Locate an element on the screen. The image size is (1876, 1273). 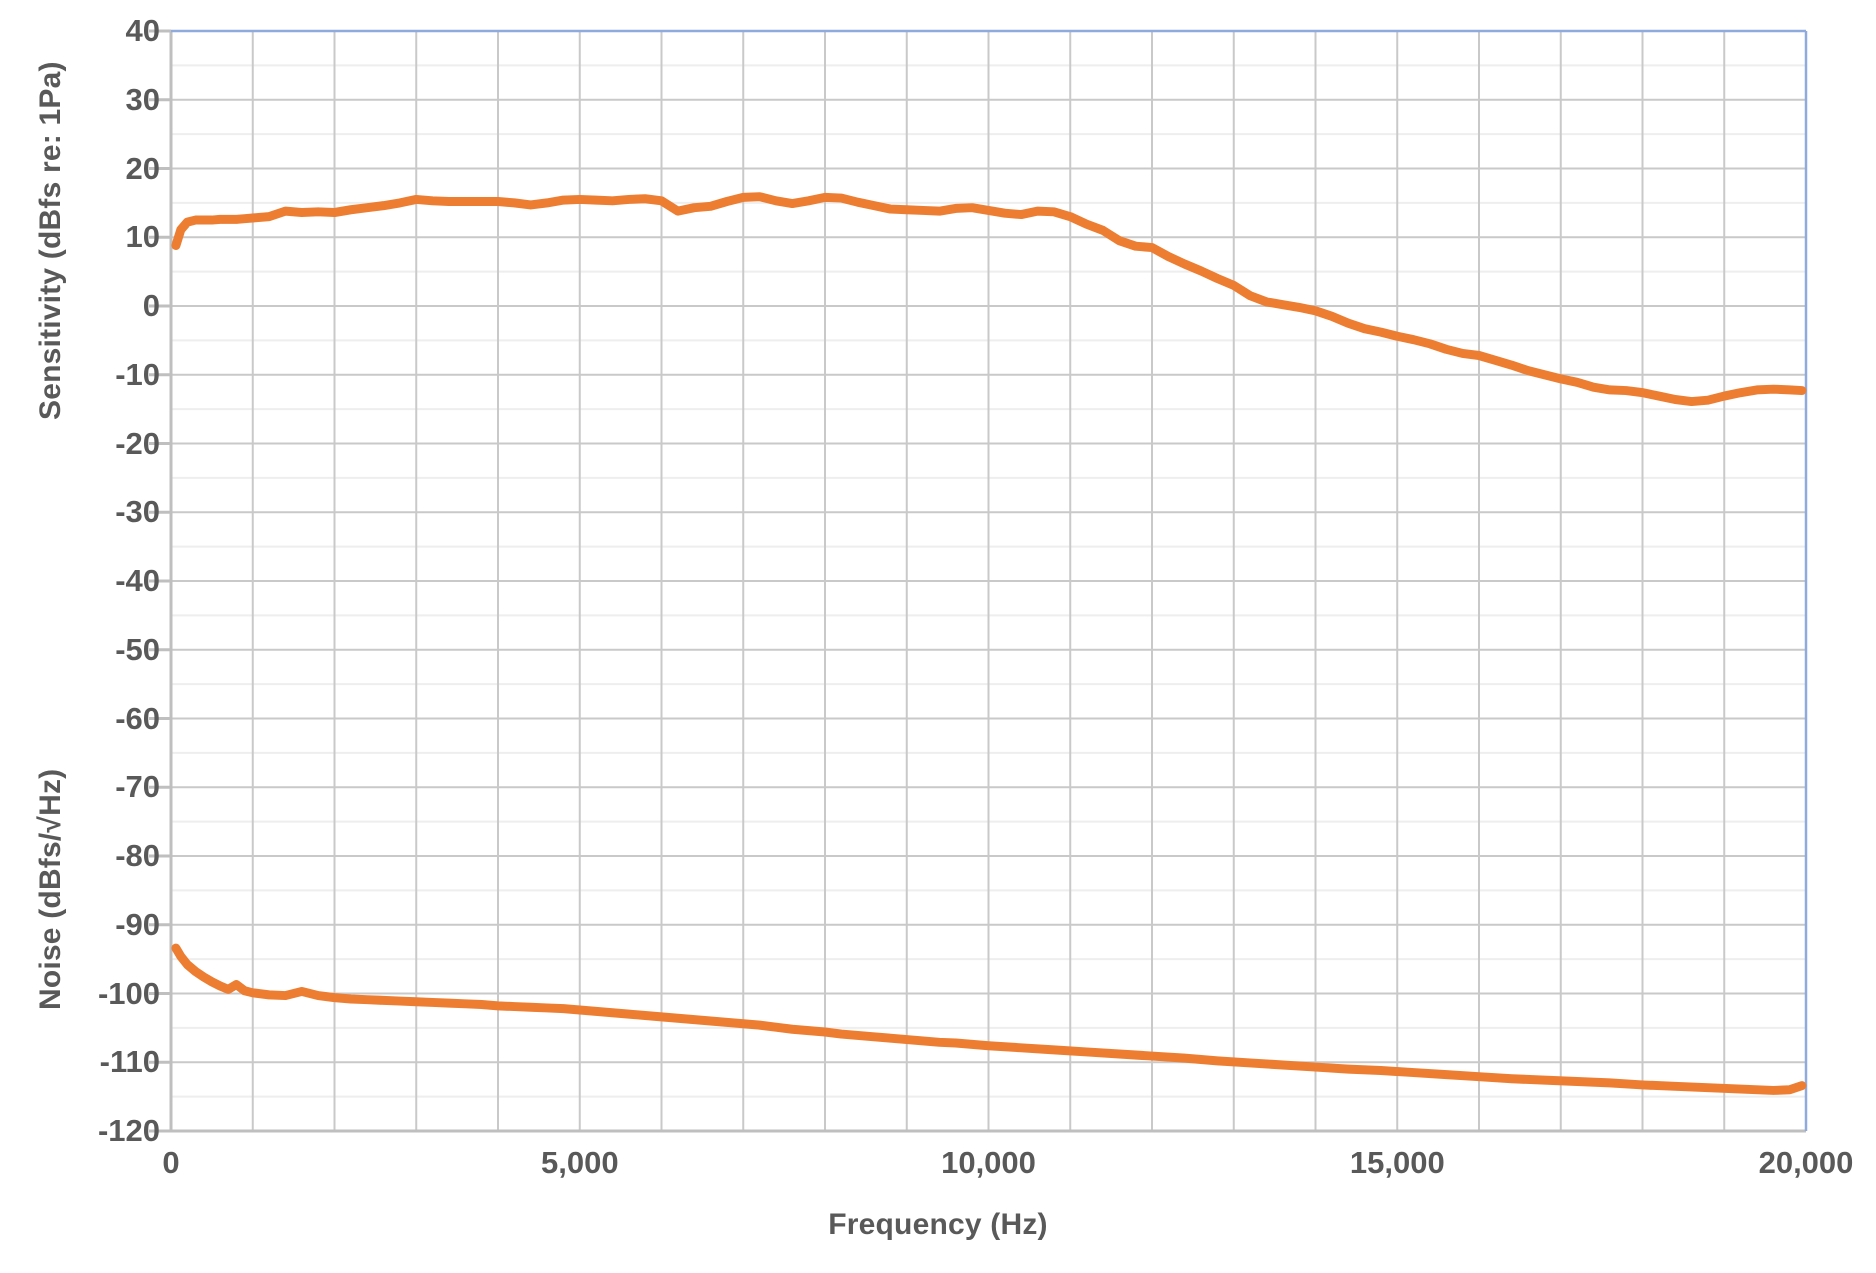
y-axis-tick-label: 0 is located at coordinates (151, 305).